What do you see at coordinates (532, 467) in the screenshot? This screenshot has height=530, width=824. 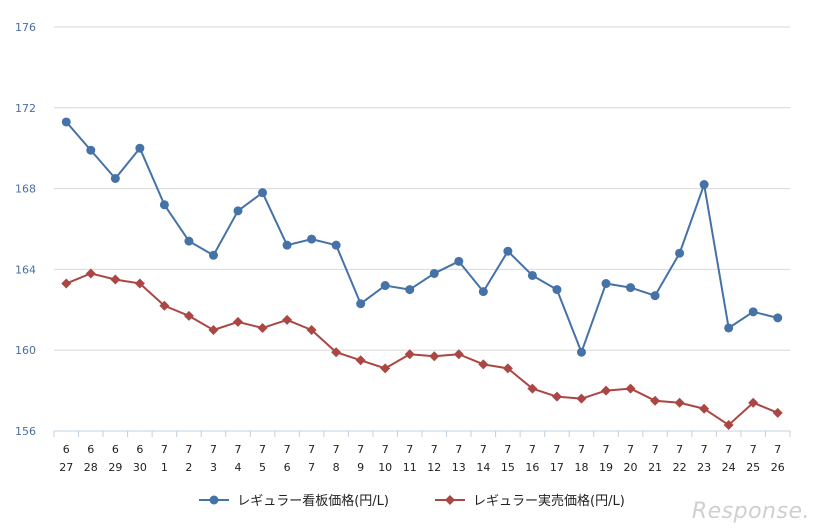 I see `x-tick-label-day: 16` at bounding box center [532, 467].